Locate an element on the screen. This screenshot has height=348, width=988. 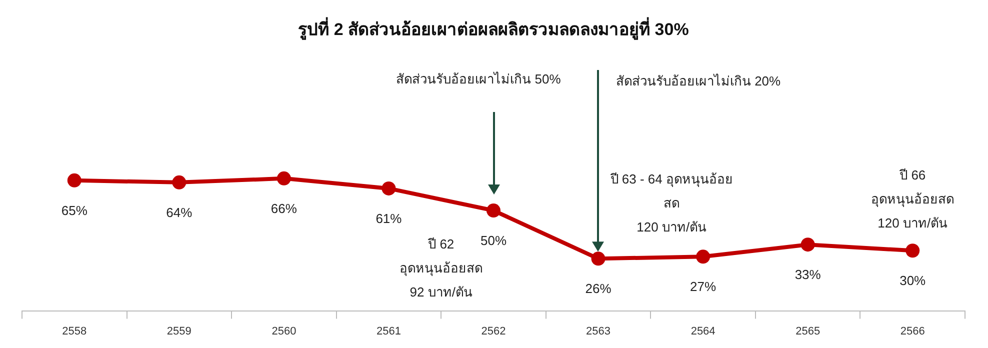
x-tick-label: 2564 is located at coordinates (703, 331).